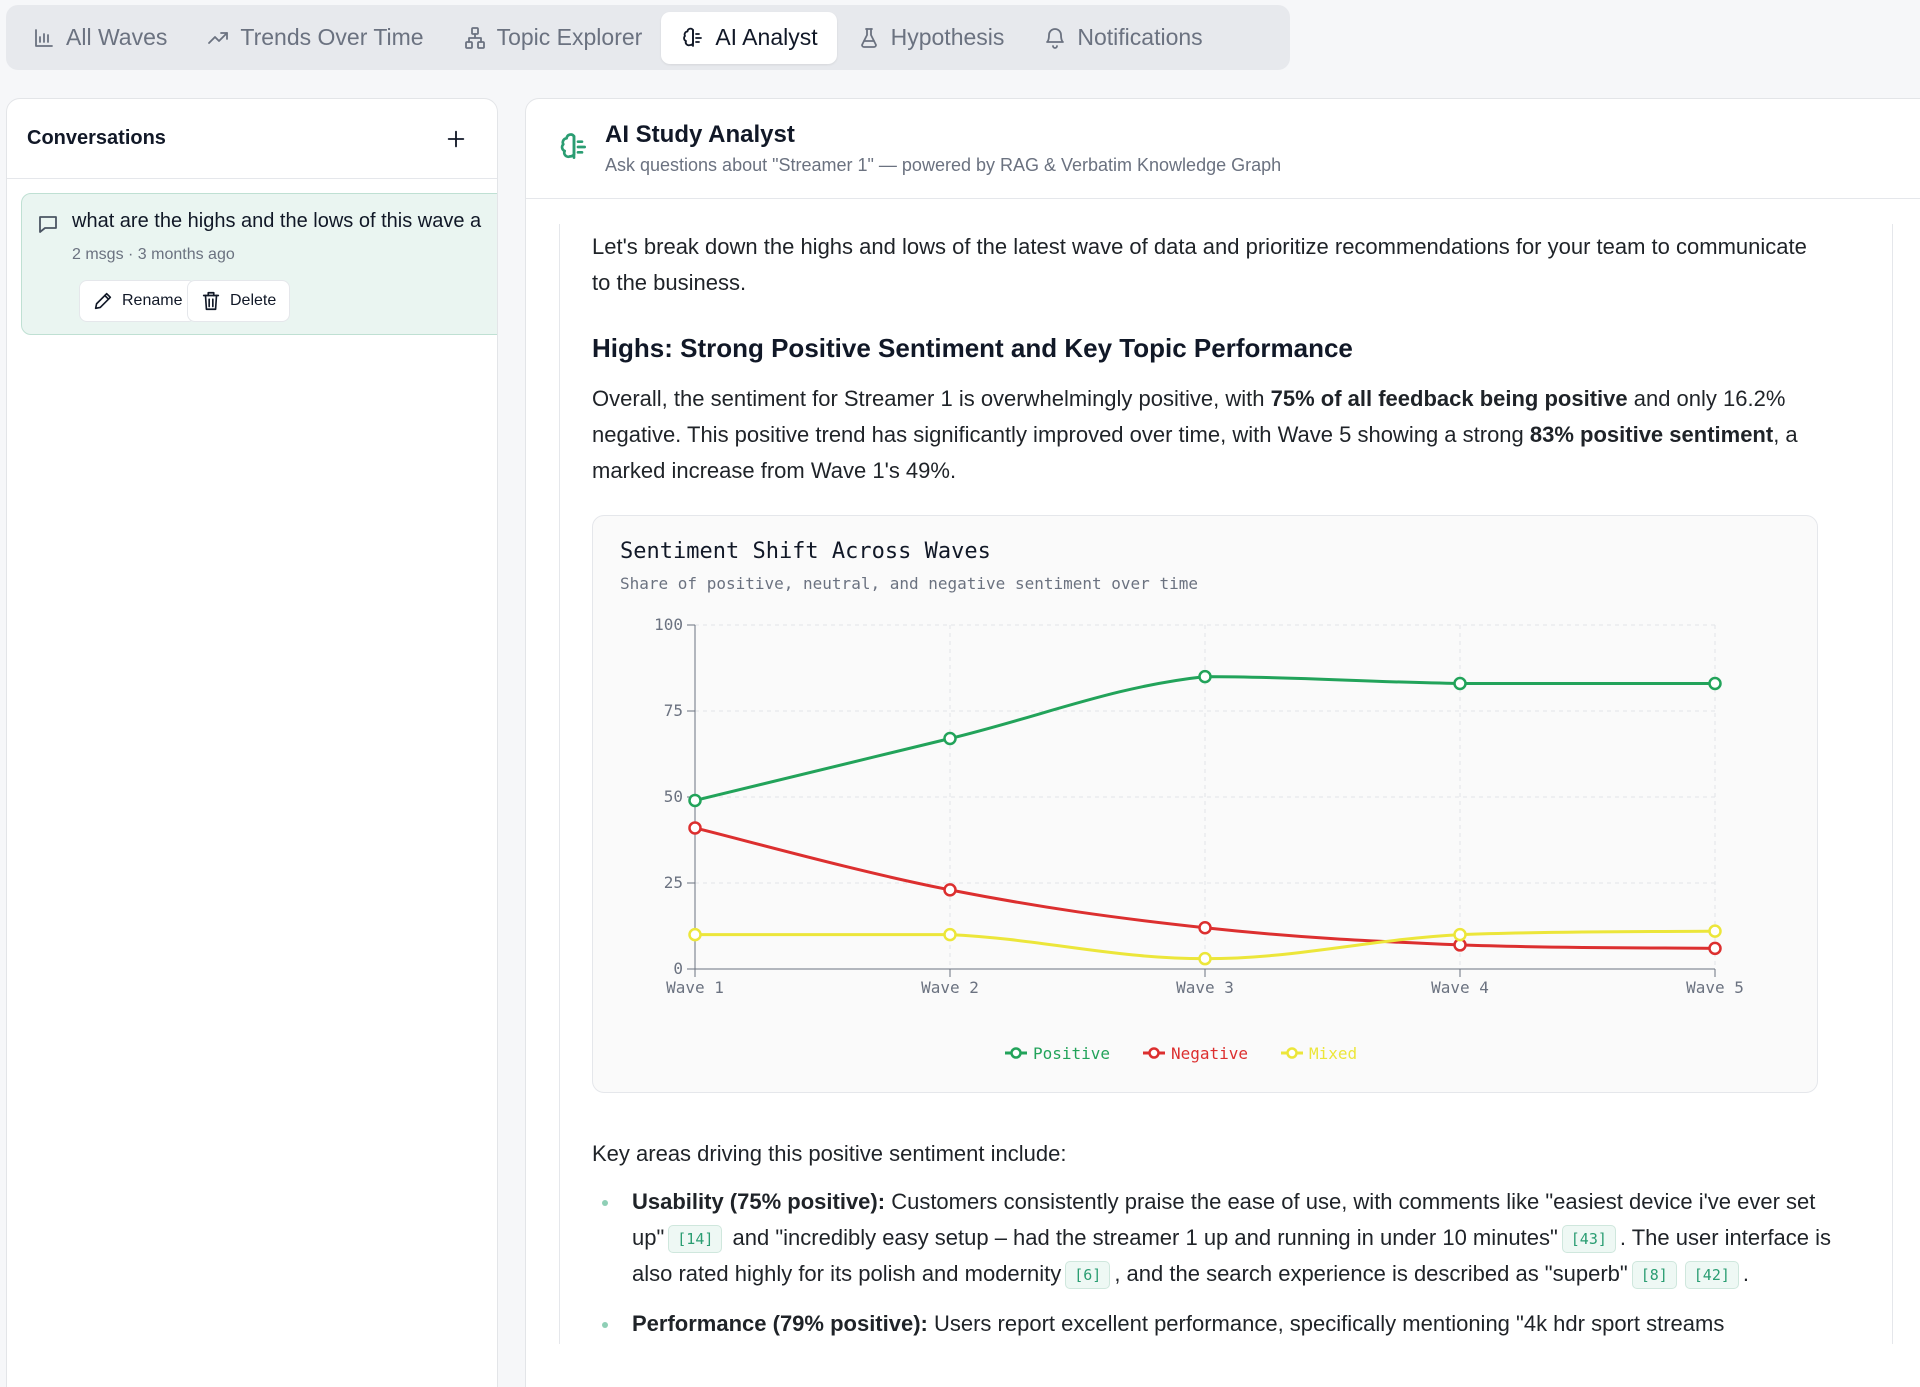 Image resolution: width=1920 pixels, height=1387 pixels. What do you see at coordinates (1055, 38) in the screenshot?
I see `bell-icon` at bounding box center [1055, 38].